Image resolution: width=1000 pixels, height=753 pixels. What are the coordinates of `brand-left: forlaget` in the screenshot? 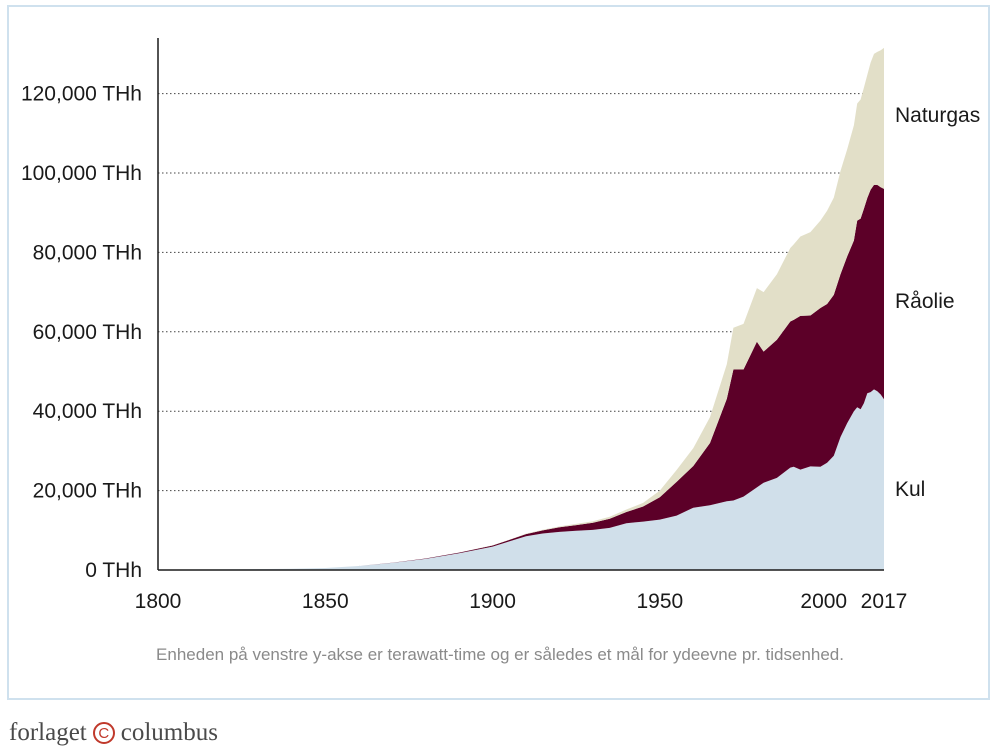 It's located at (48, 732).